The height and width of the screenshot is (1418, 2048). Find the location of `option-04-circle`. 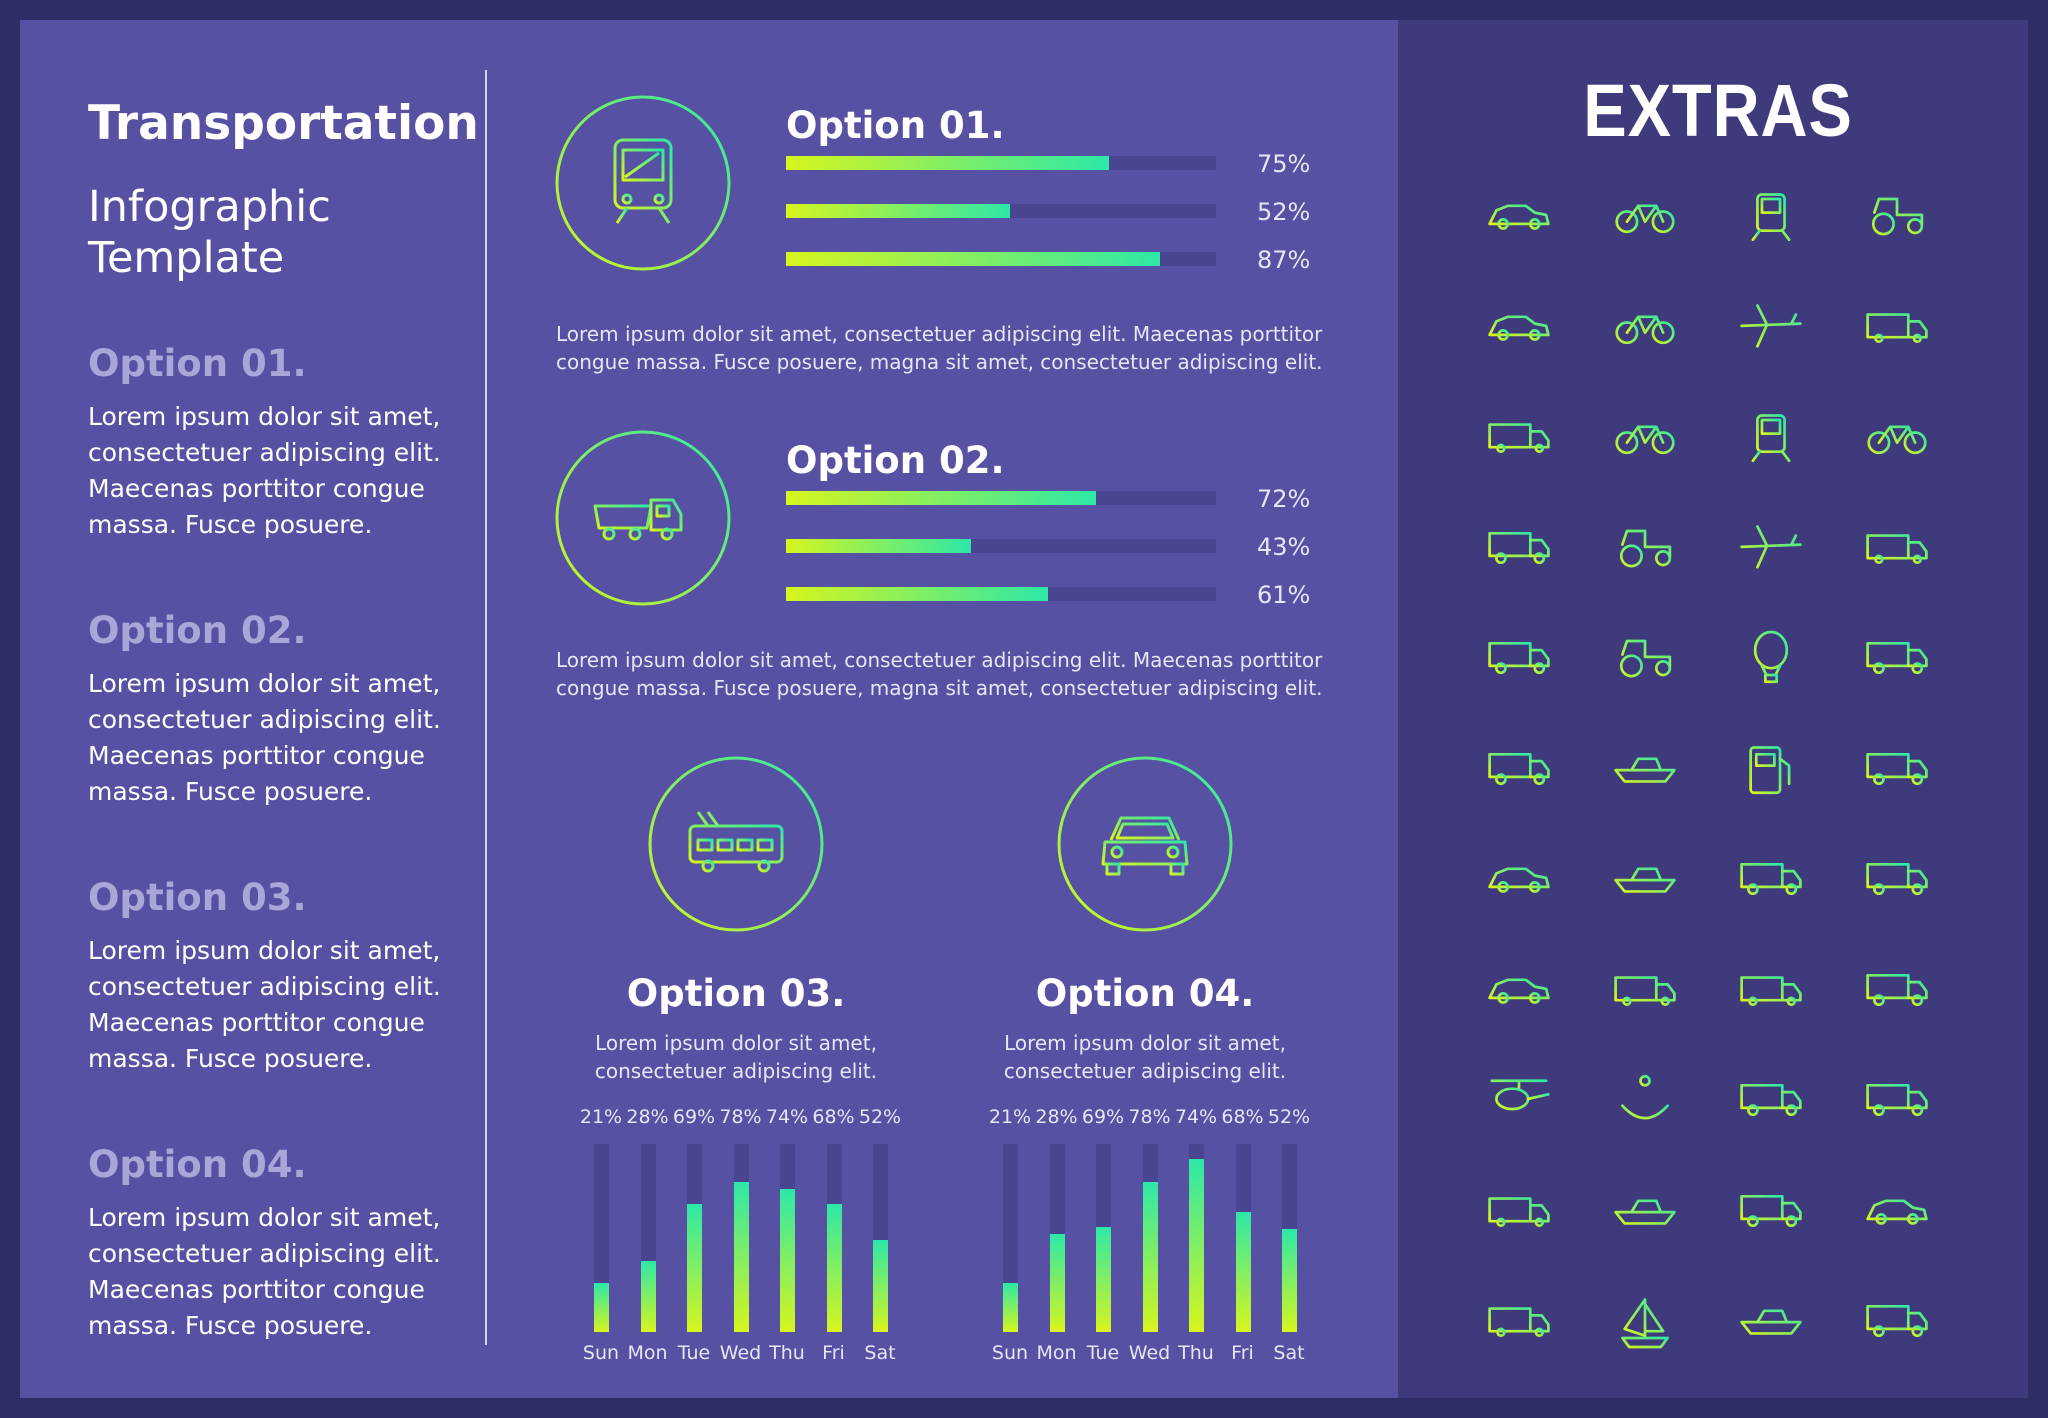

option-04-circle is located at coordinates (1145, 846).